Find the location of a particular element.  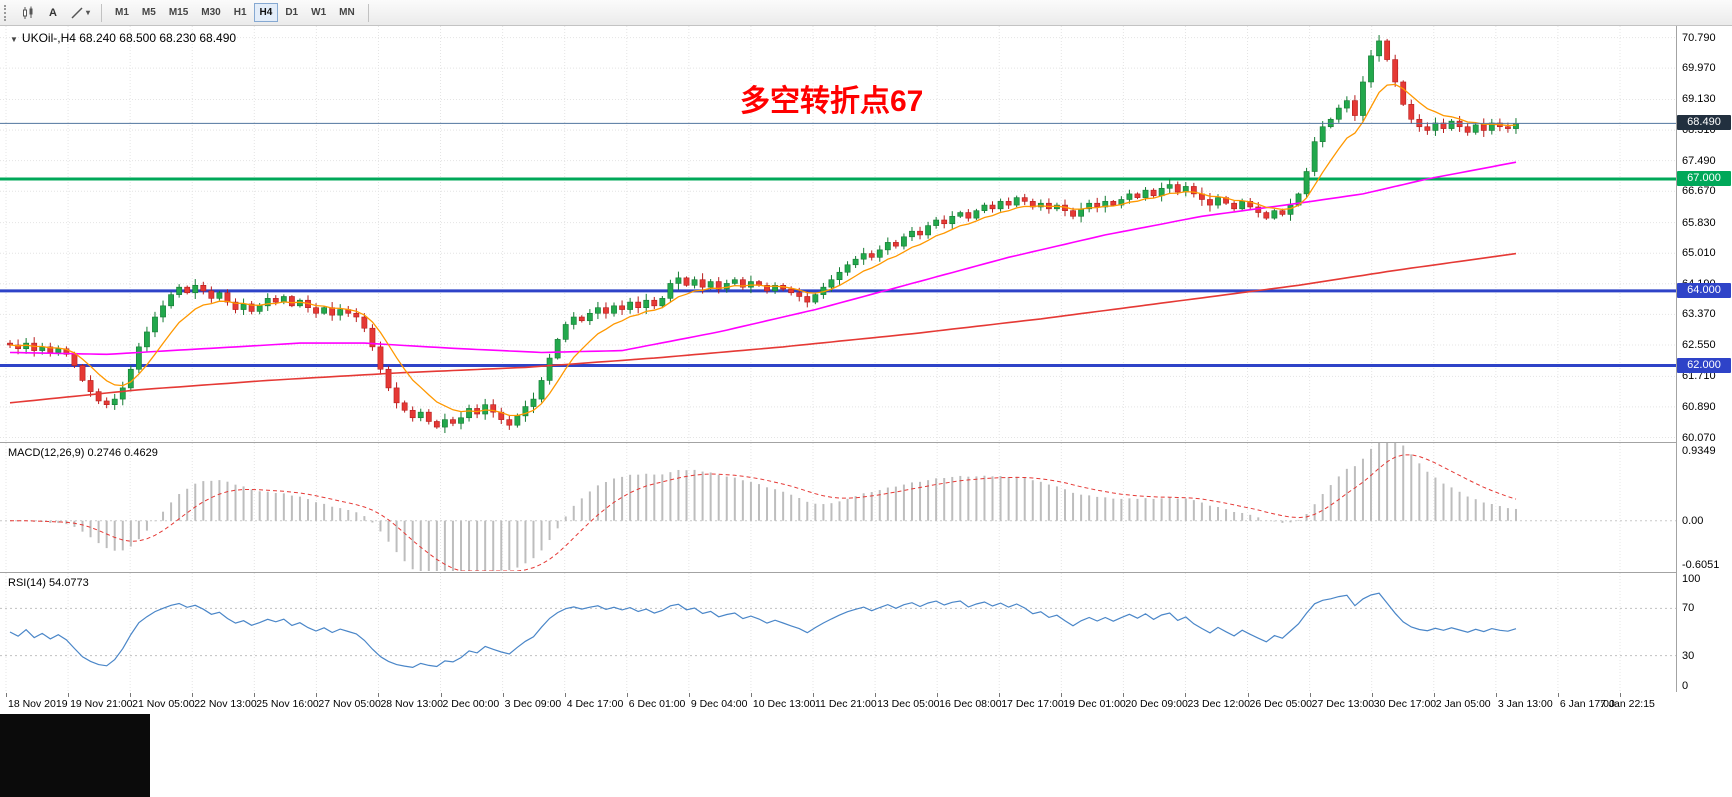

timeframe-button-h1: H1 is located at coordinates (240, 12).